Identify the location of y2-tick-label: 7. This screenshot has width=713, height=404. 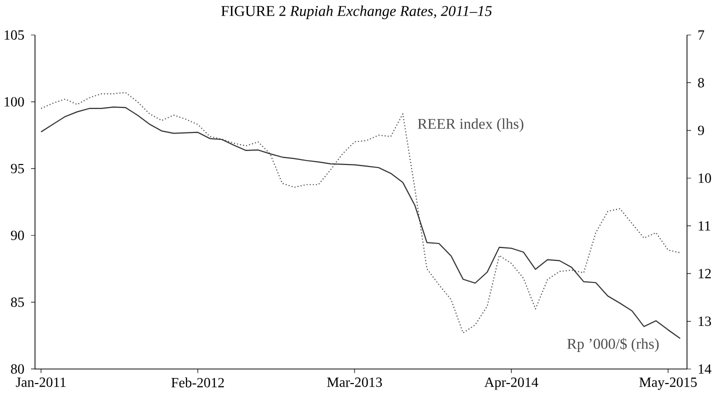
(701, 35).